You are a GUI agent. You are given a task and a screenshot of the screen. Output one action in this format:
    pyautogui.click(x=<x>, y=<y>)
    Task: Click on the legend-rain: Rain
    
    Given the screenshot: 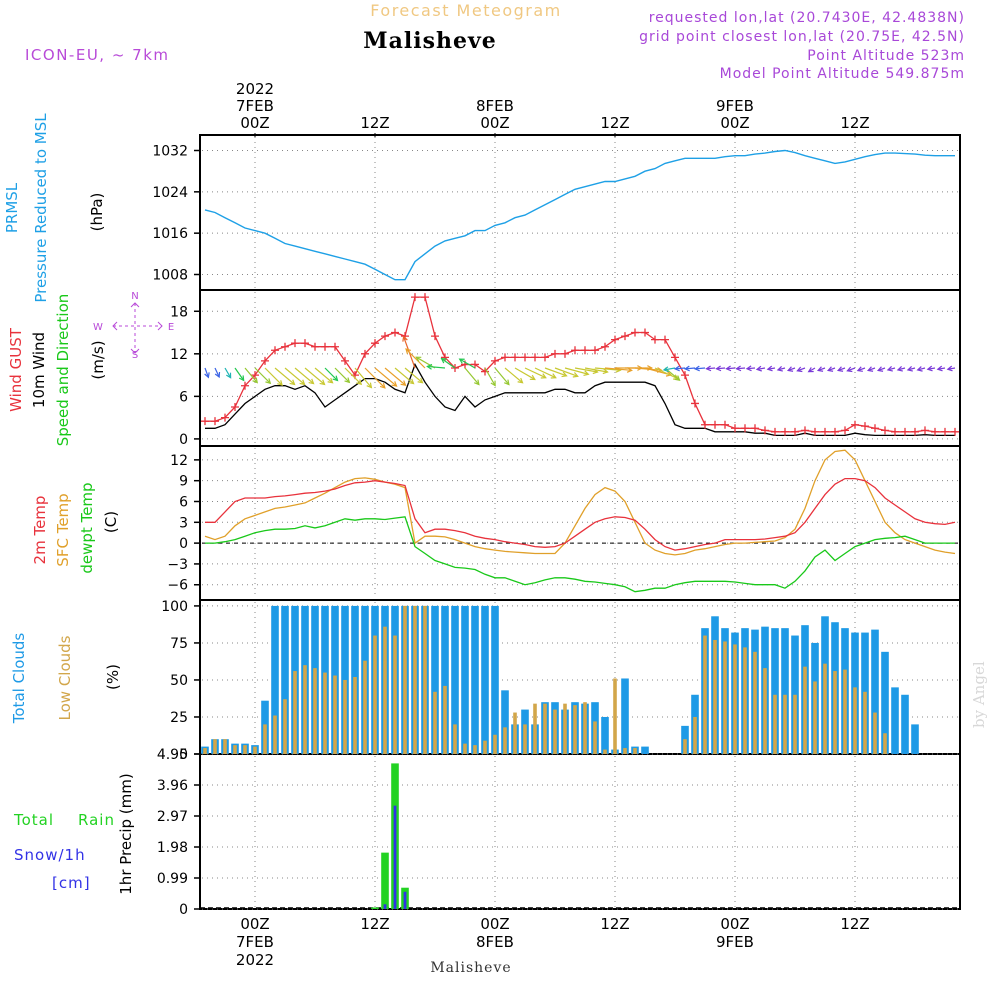 What is the action you would take?
    pyautogui.click(x=96, y=820)
    